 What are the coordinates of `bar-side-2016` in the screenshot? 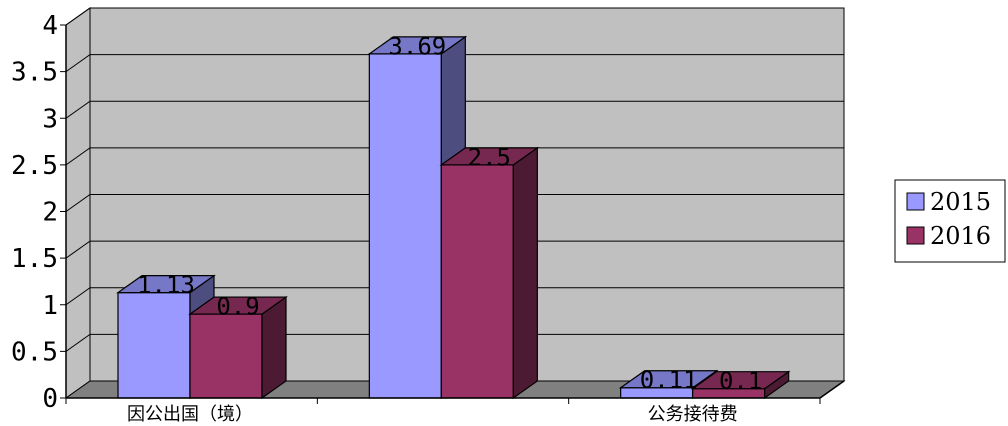 It's located at (525, 273).